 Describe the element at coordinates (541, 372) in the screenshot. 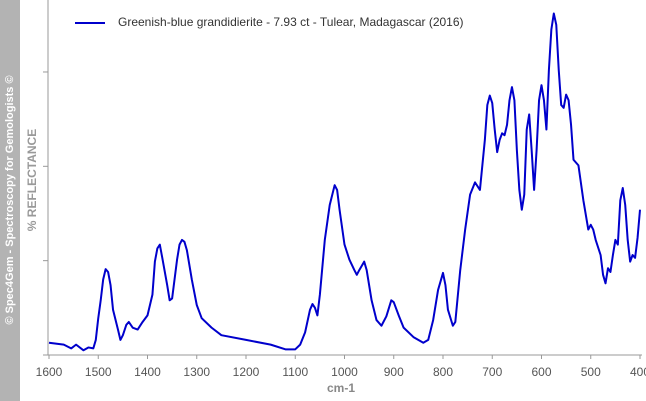

I see `x-tick-label: 600` at that location.